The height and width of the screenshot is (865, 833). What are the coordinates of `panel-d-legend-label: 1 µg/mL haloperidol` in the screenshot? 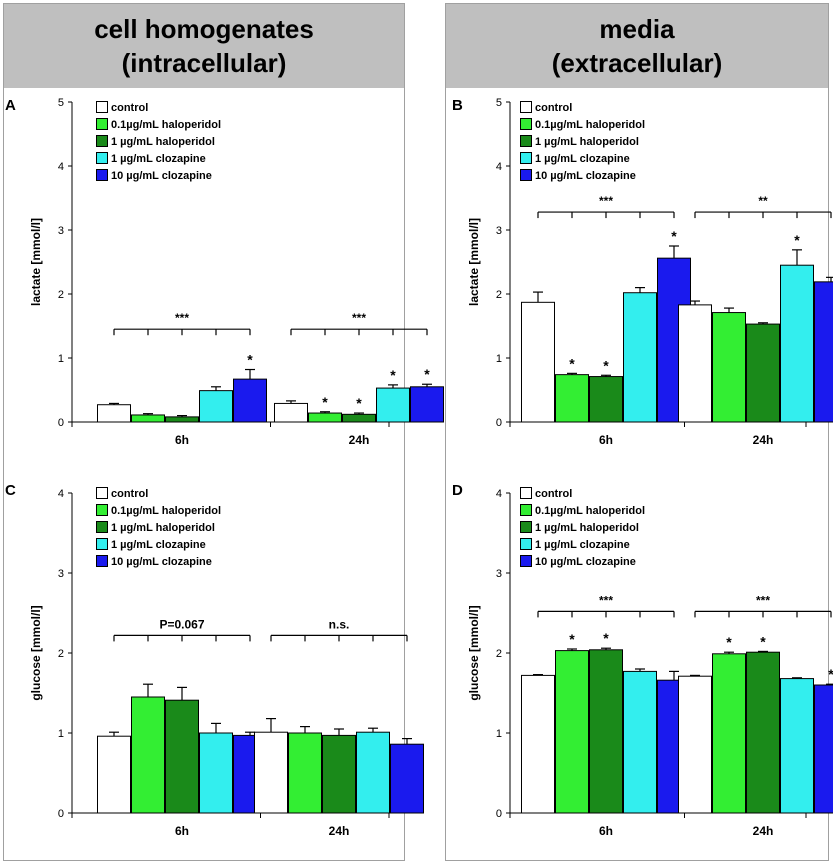 It's located at (587, 528).